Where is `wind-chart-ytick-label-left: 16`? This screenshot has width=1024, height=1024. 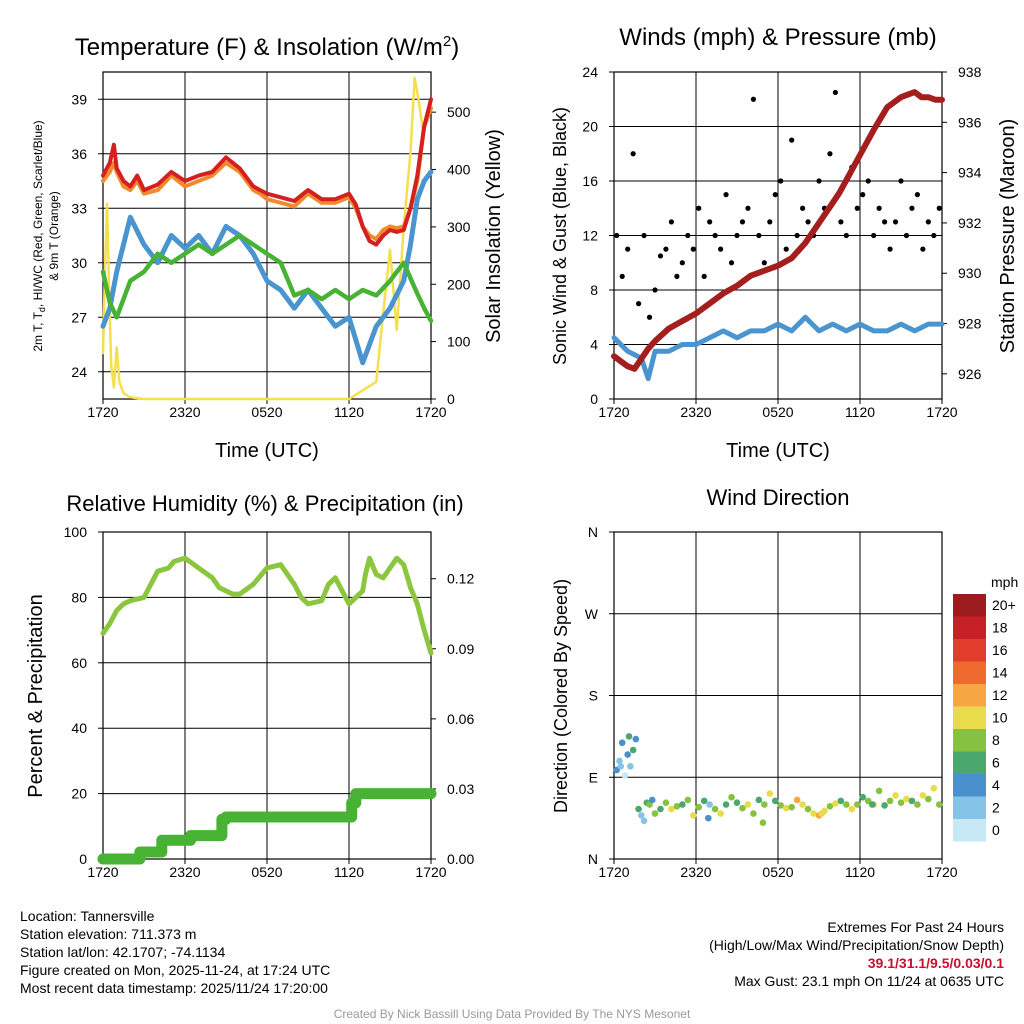 wind-chart-ytick-label-left: 16 is located at coordinates (590, 181).